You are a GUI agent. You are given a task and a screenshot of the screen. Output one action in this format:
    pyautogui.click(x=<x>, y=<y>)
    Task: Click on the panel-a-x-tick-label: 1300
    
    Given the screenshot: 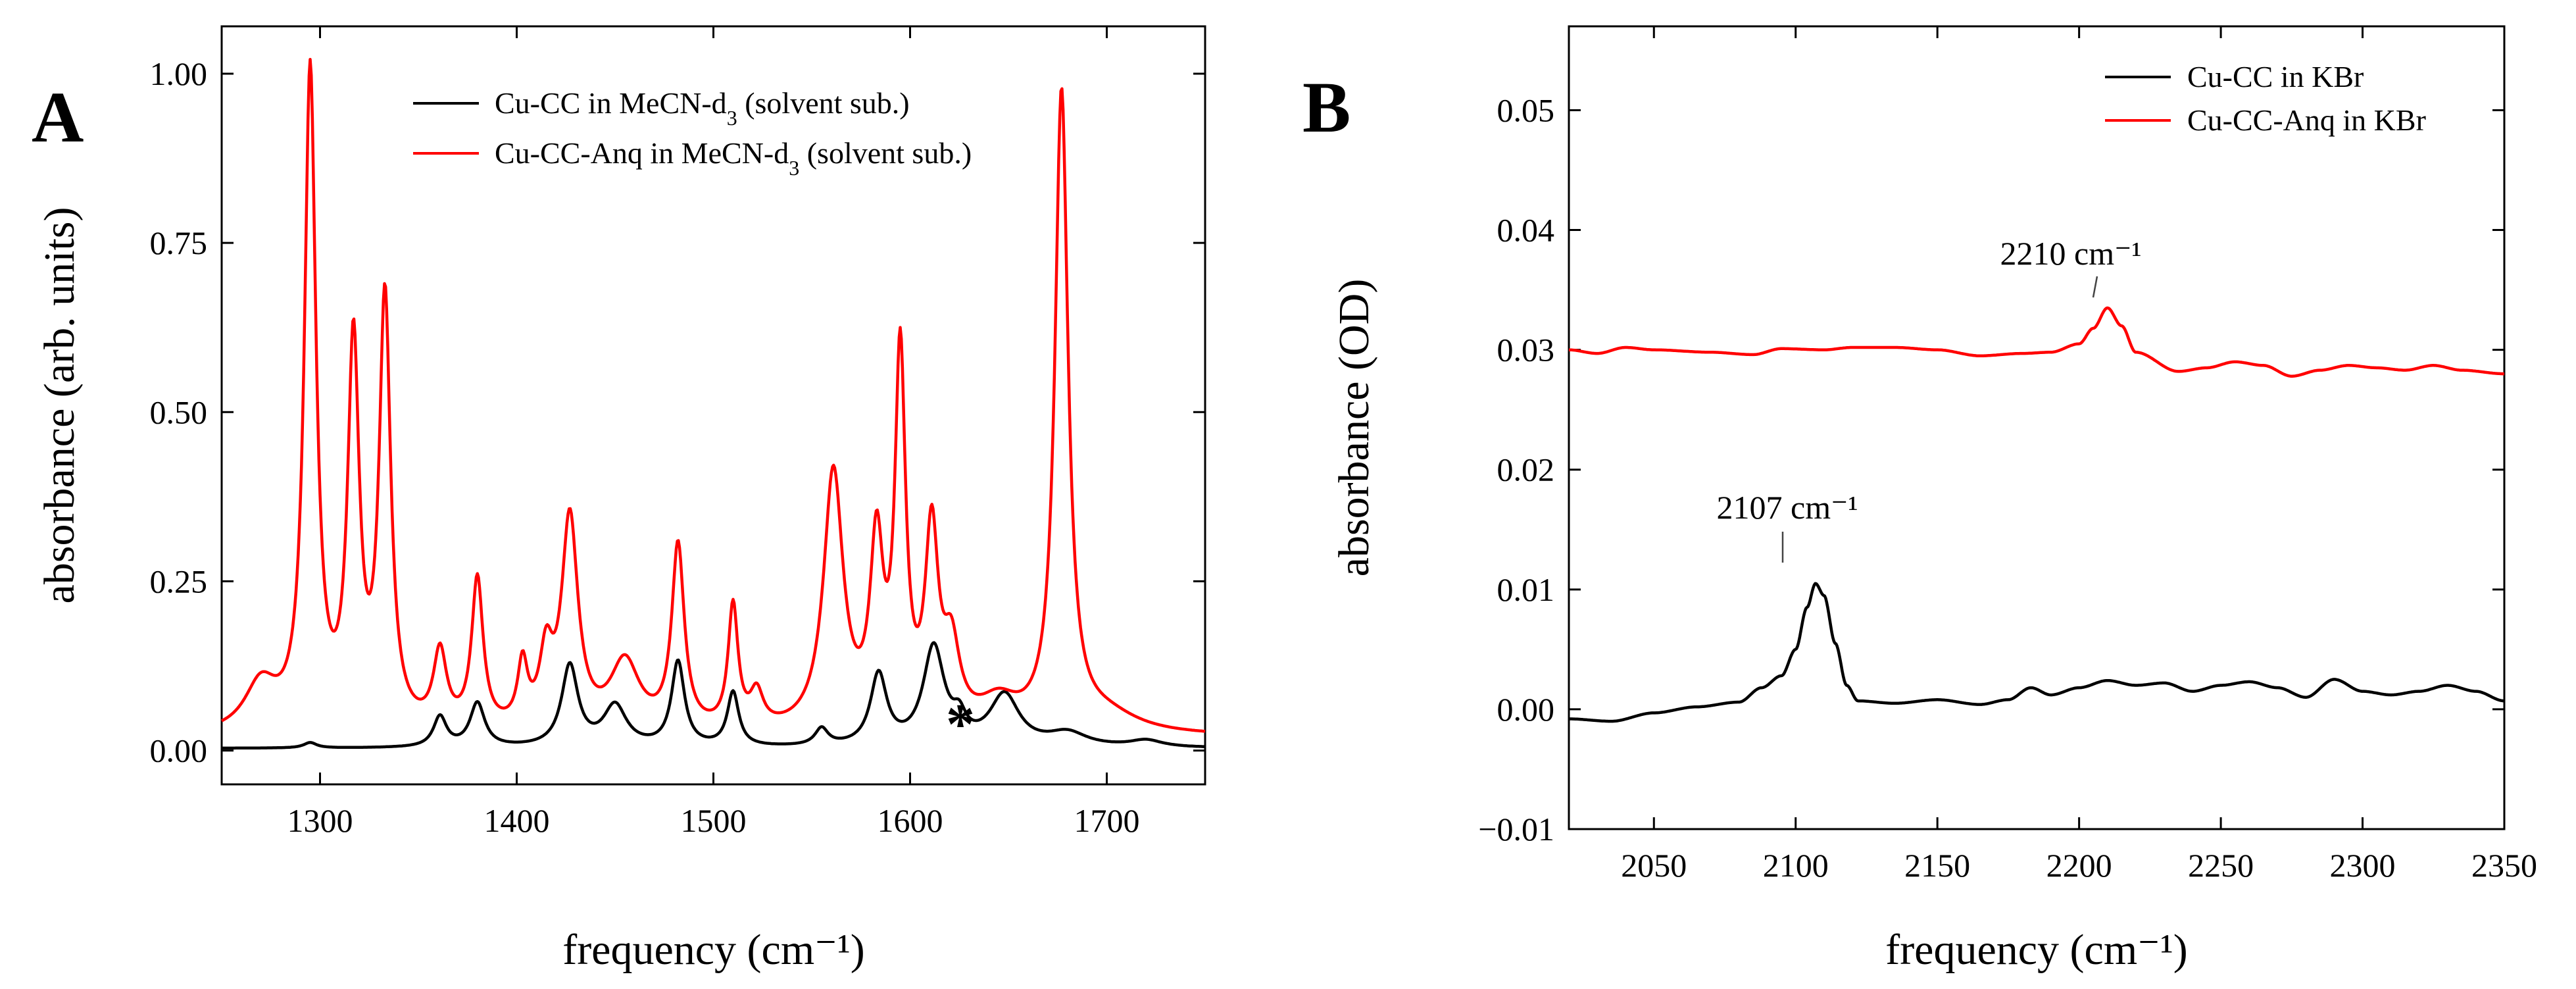 What is the action you would take?
    pyautogui.click(x=320, y=820)
    